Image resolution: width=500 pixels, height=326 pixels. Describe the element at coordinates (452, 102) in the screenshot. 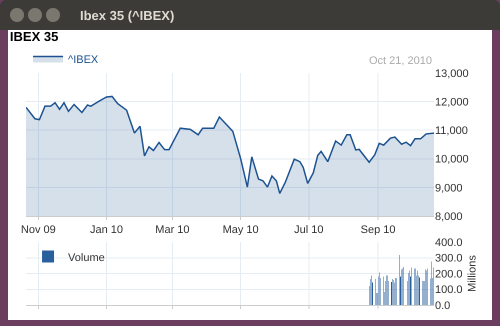

I see `y-tick-label: 12,000` at that location.